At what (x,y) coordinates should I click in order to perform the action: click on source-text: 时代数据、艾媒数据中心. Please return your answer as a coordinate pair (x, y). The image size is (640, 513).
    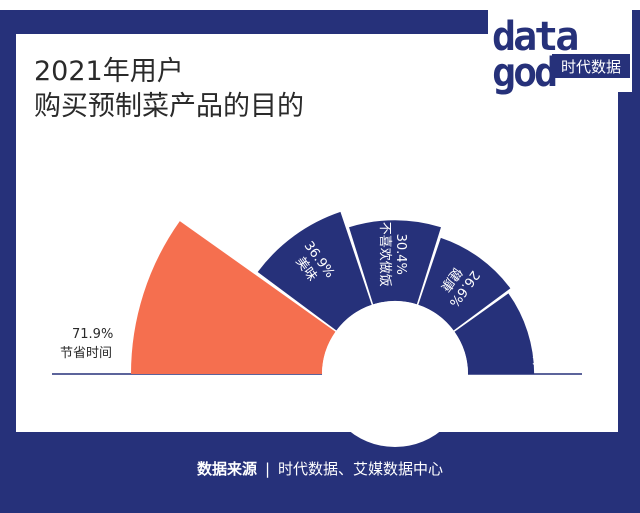
    Looking at the image, I should click on (361, 469).